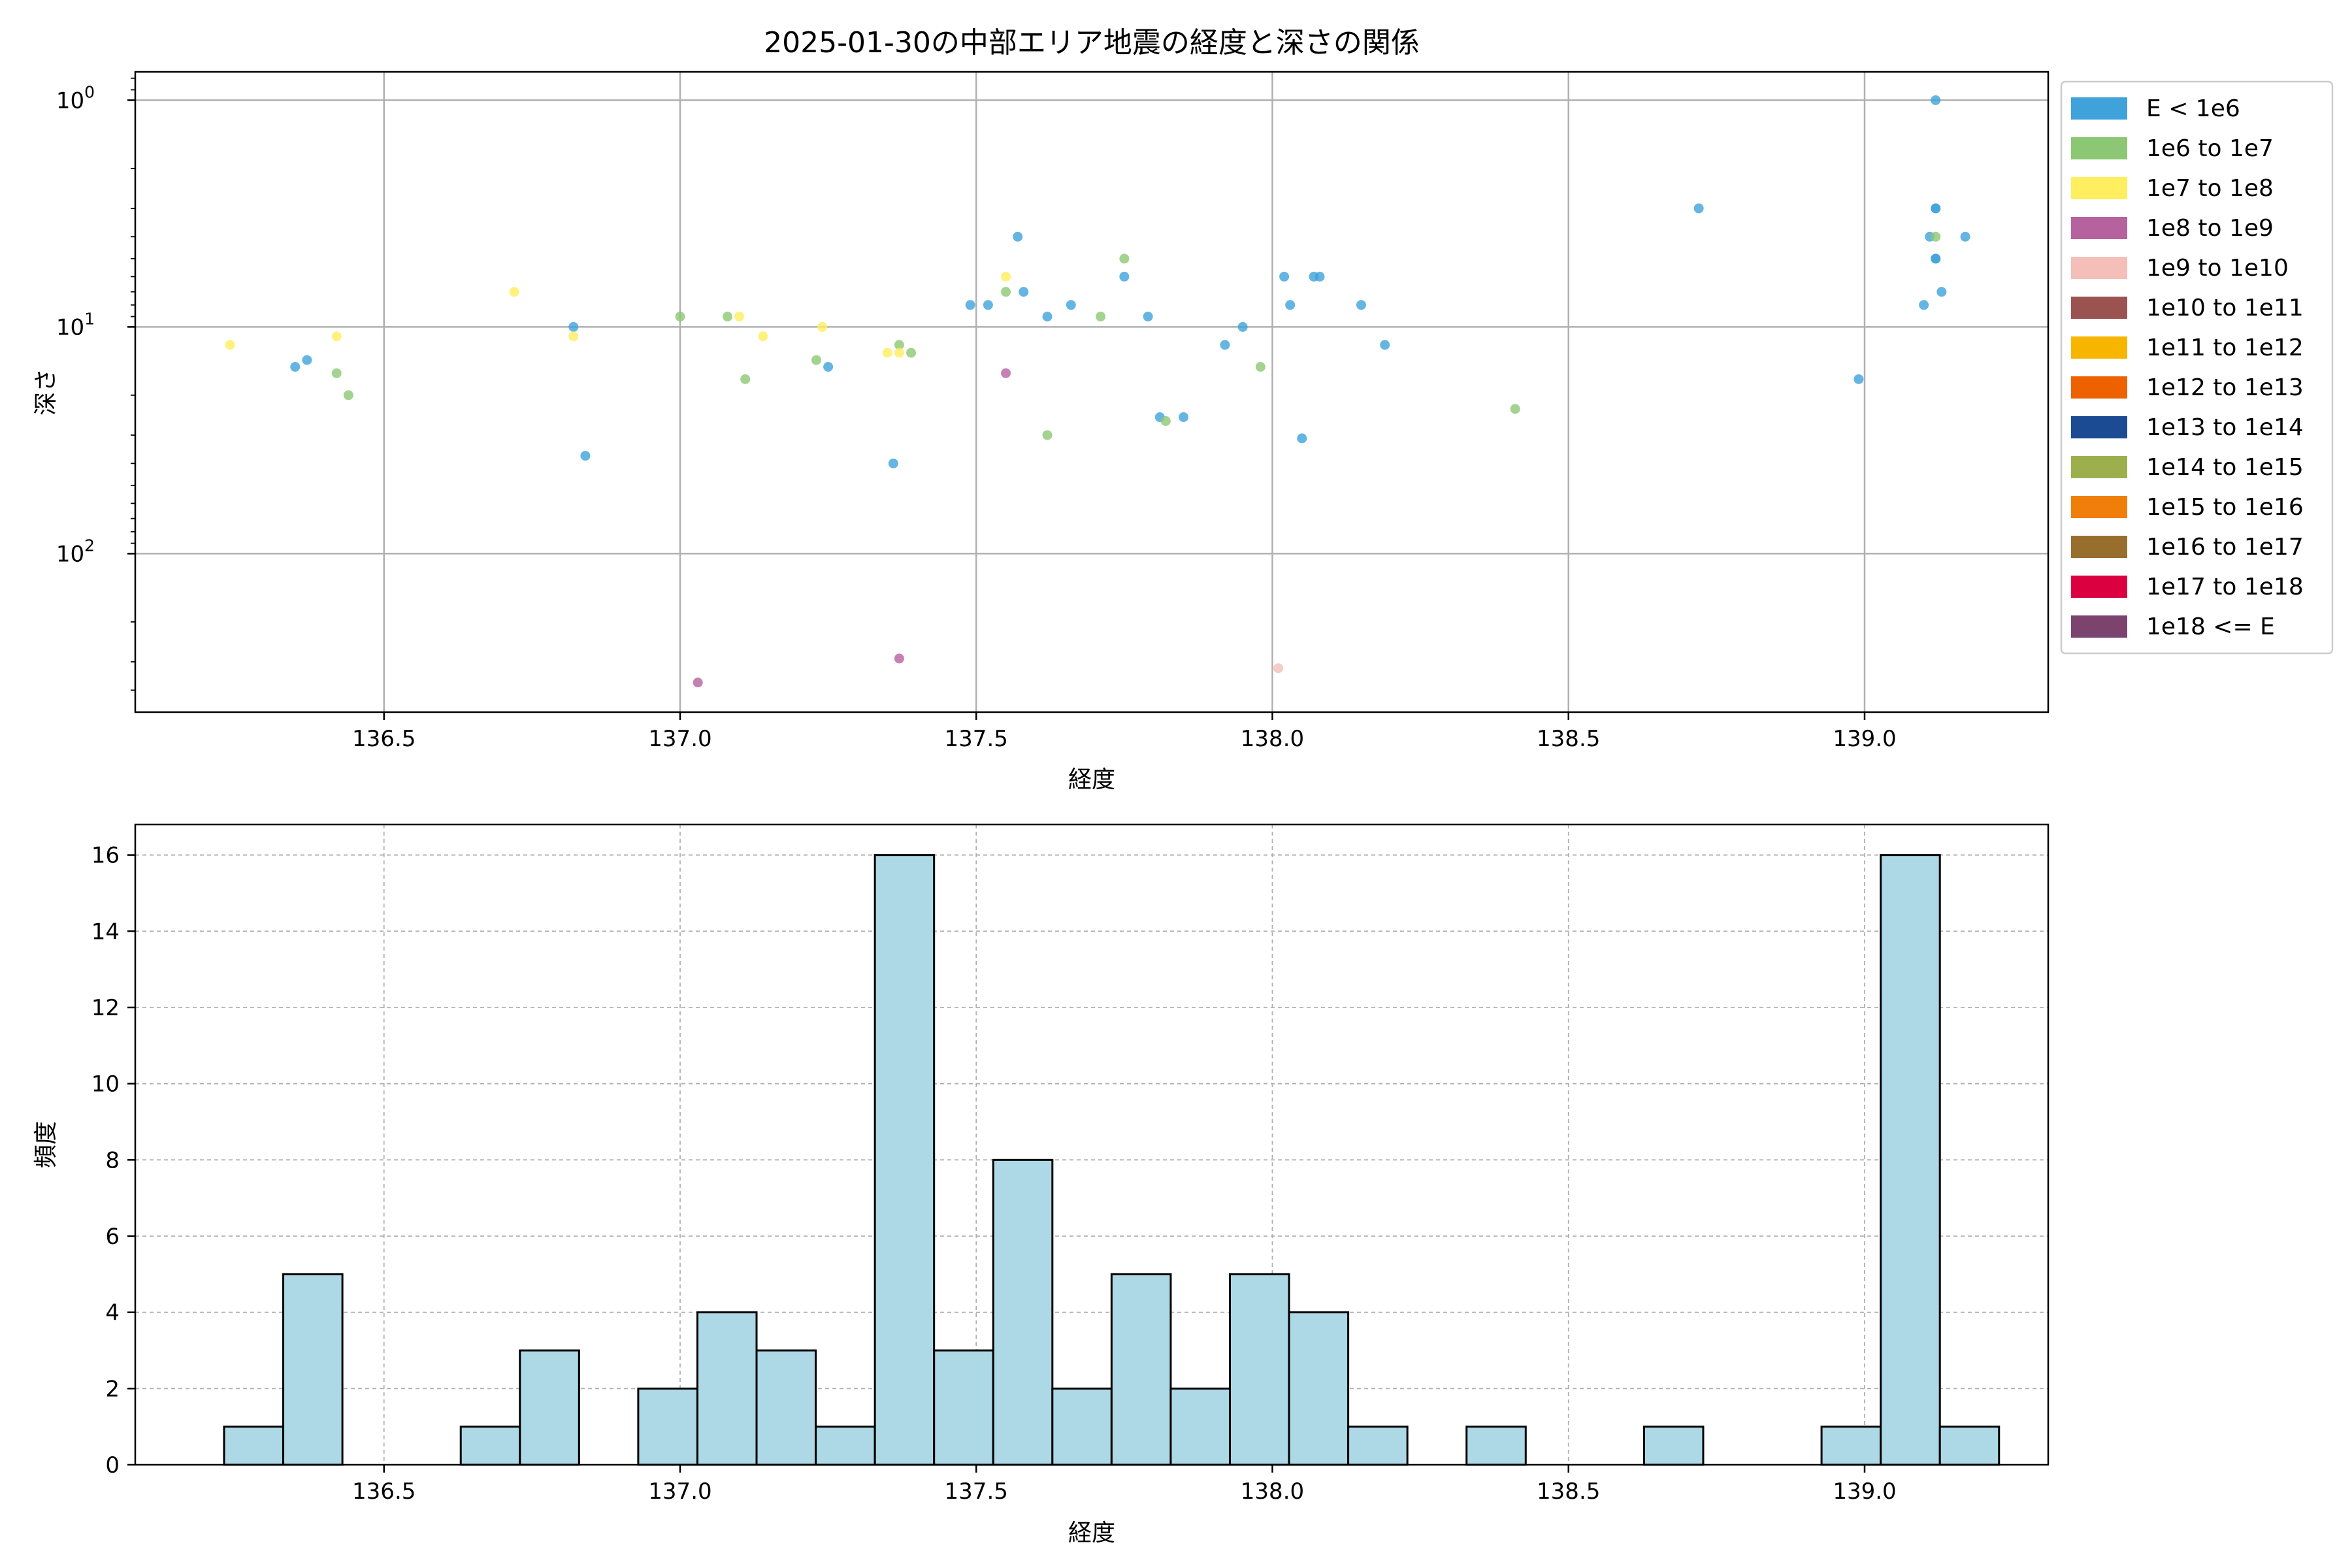 This screenshot has height=1568, width=2352. I want to click on histogram-x-tick-label: 139.0, so click(1864, 1491).